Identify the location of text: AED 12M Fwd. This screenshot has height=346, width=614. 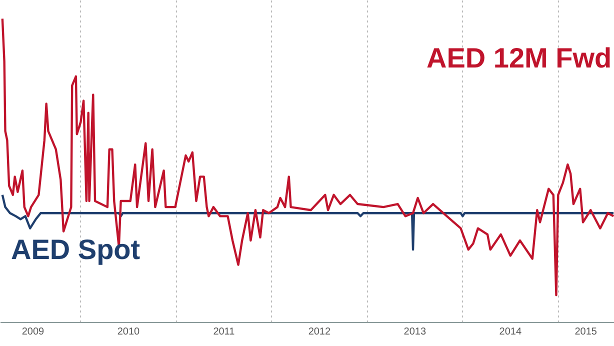
(519, 58).